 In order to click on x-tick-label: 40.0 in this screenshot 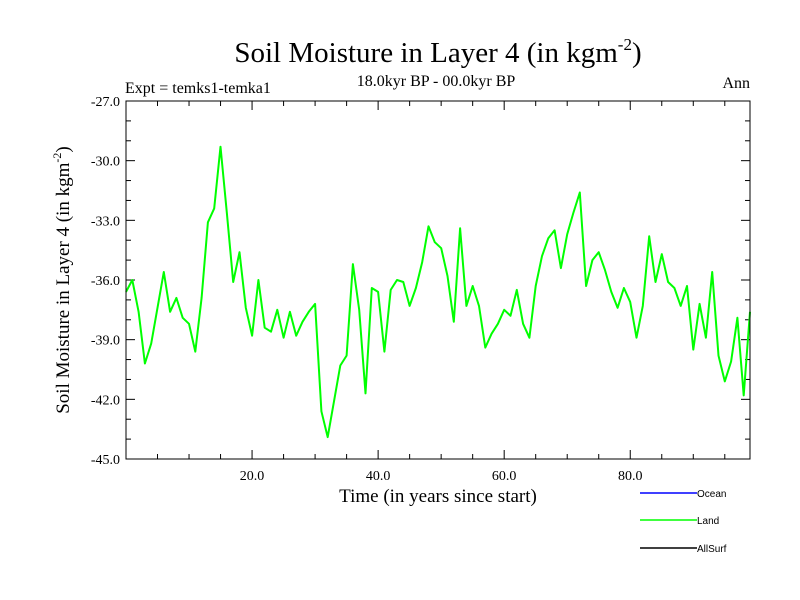, I will do `click(378, 476)`.